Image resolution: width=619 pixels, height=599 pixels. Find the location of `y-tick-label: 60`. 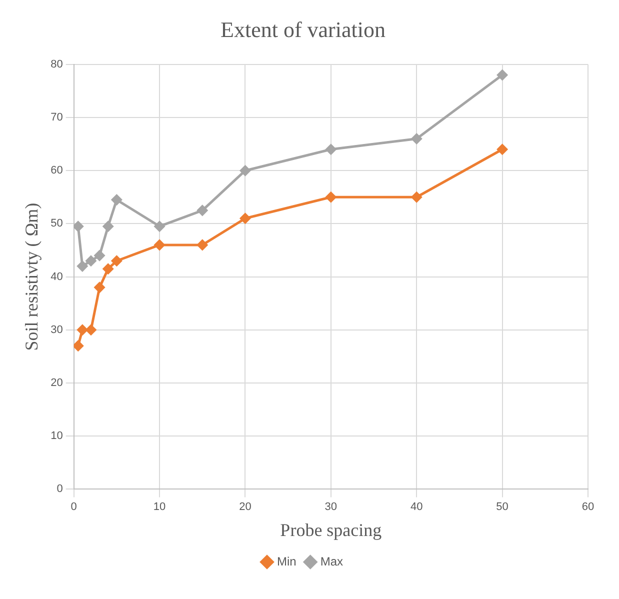

y-tick-label: 60 is located at coordinates (56, 170).